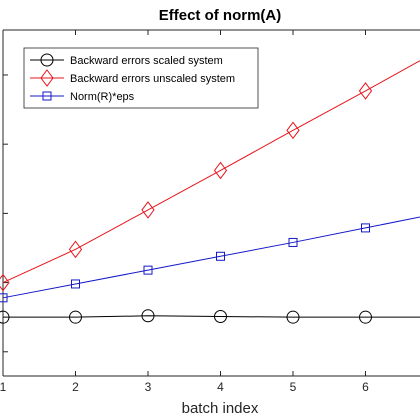 The height and width of the screenshot is (420, 420). Describe the element at coordinates (148, 387) in the screenshot. I see `x-tick-label: 3` at that location.